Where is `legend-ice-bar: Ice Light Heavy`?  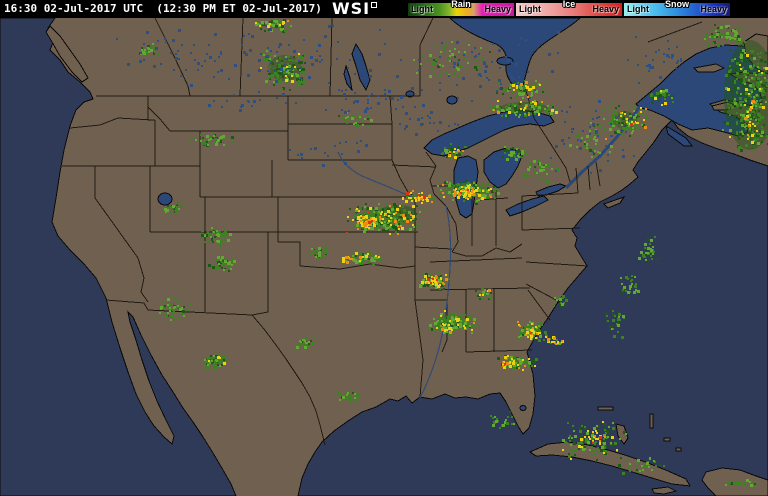 legend-ice-bar: Ice Light Heavy is located at coordinates (569, 8).